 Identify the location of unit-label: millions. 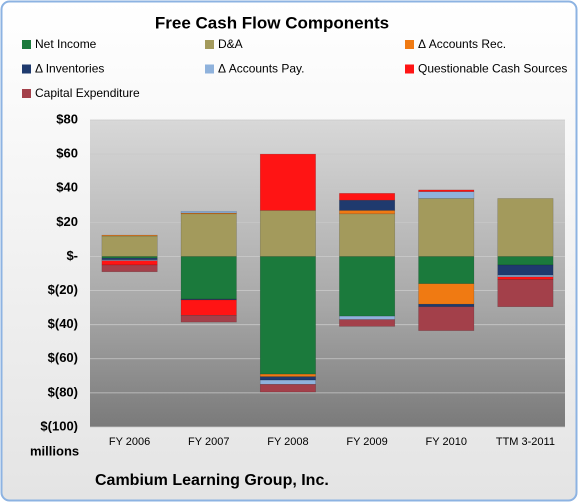
(54, 450).